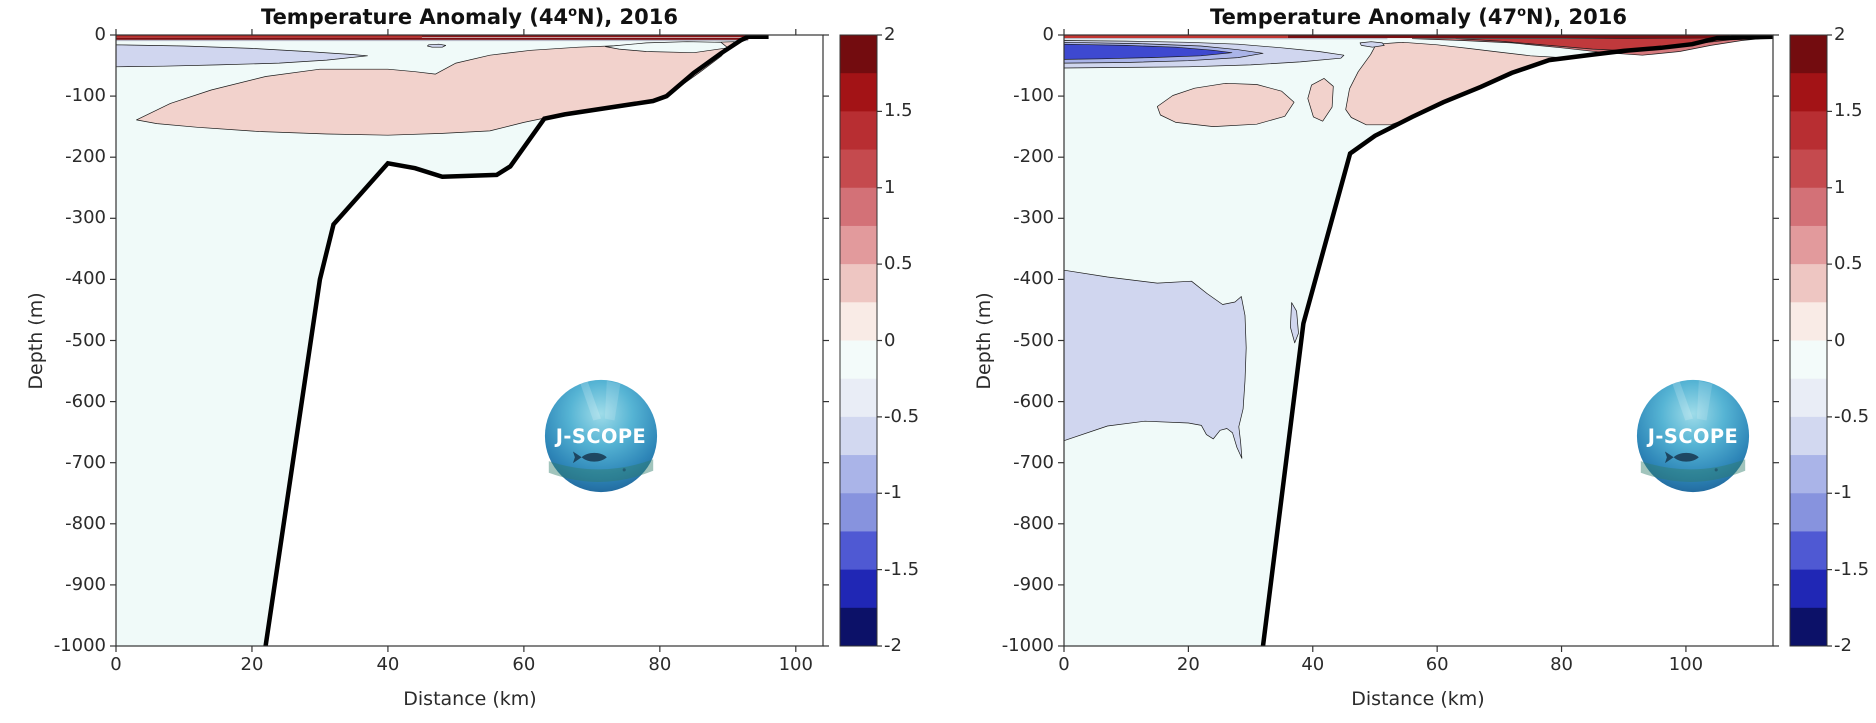  Describe the element at coordinates (415, 17) in the screenshot. I see `title-text: Temperature Anomaly (44` at that location.